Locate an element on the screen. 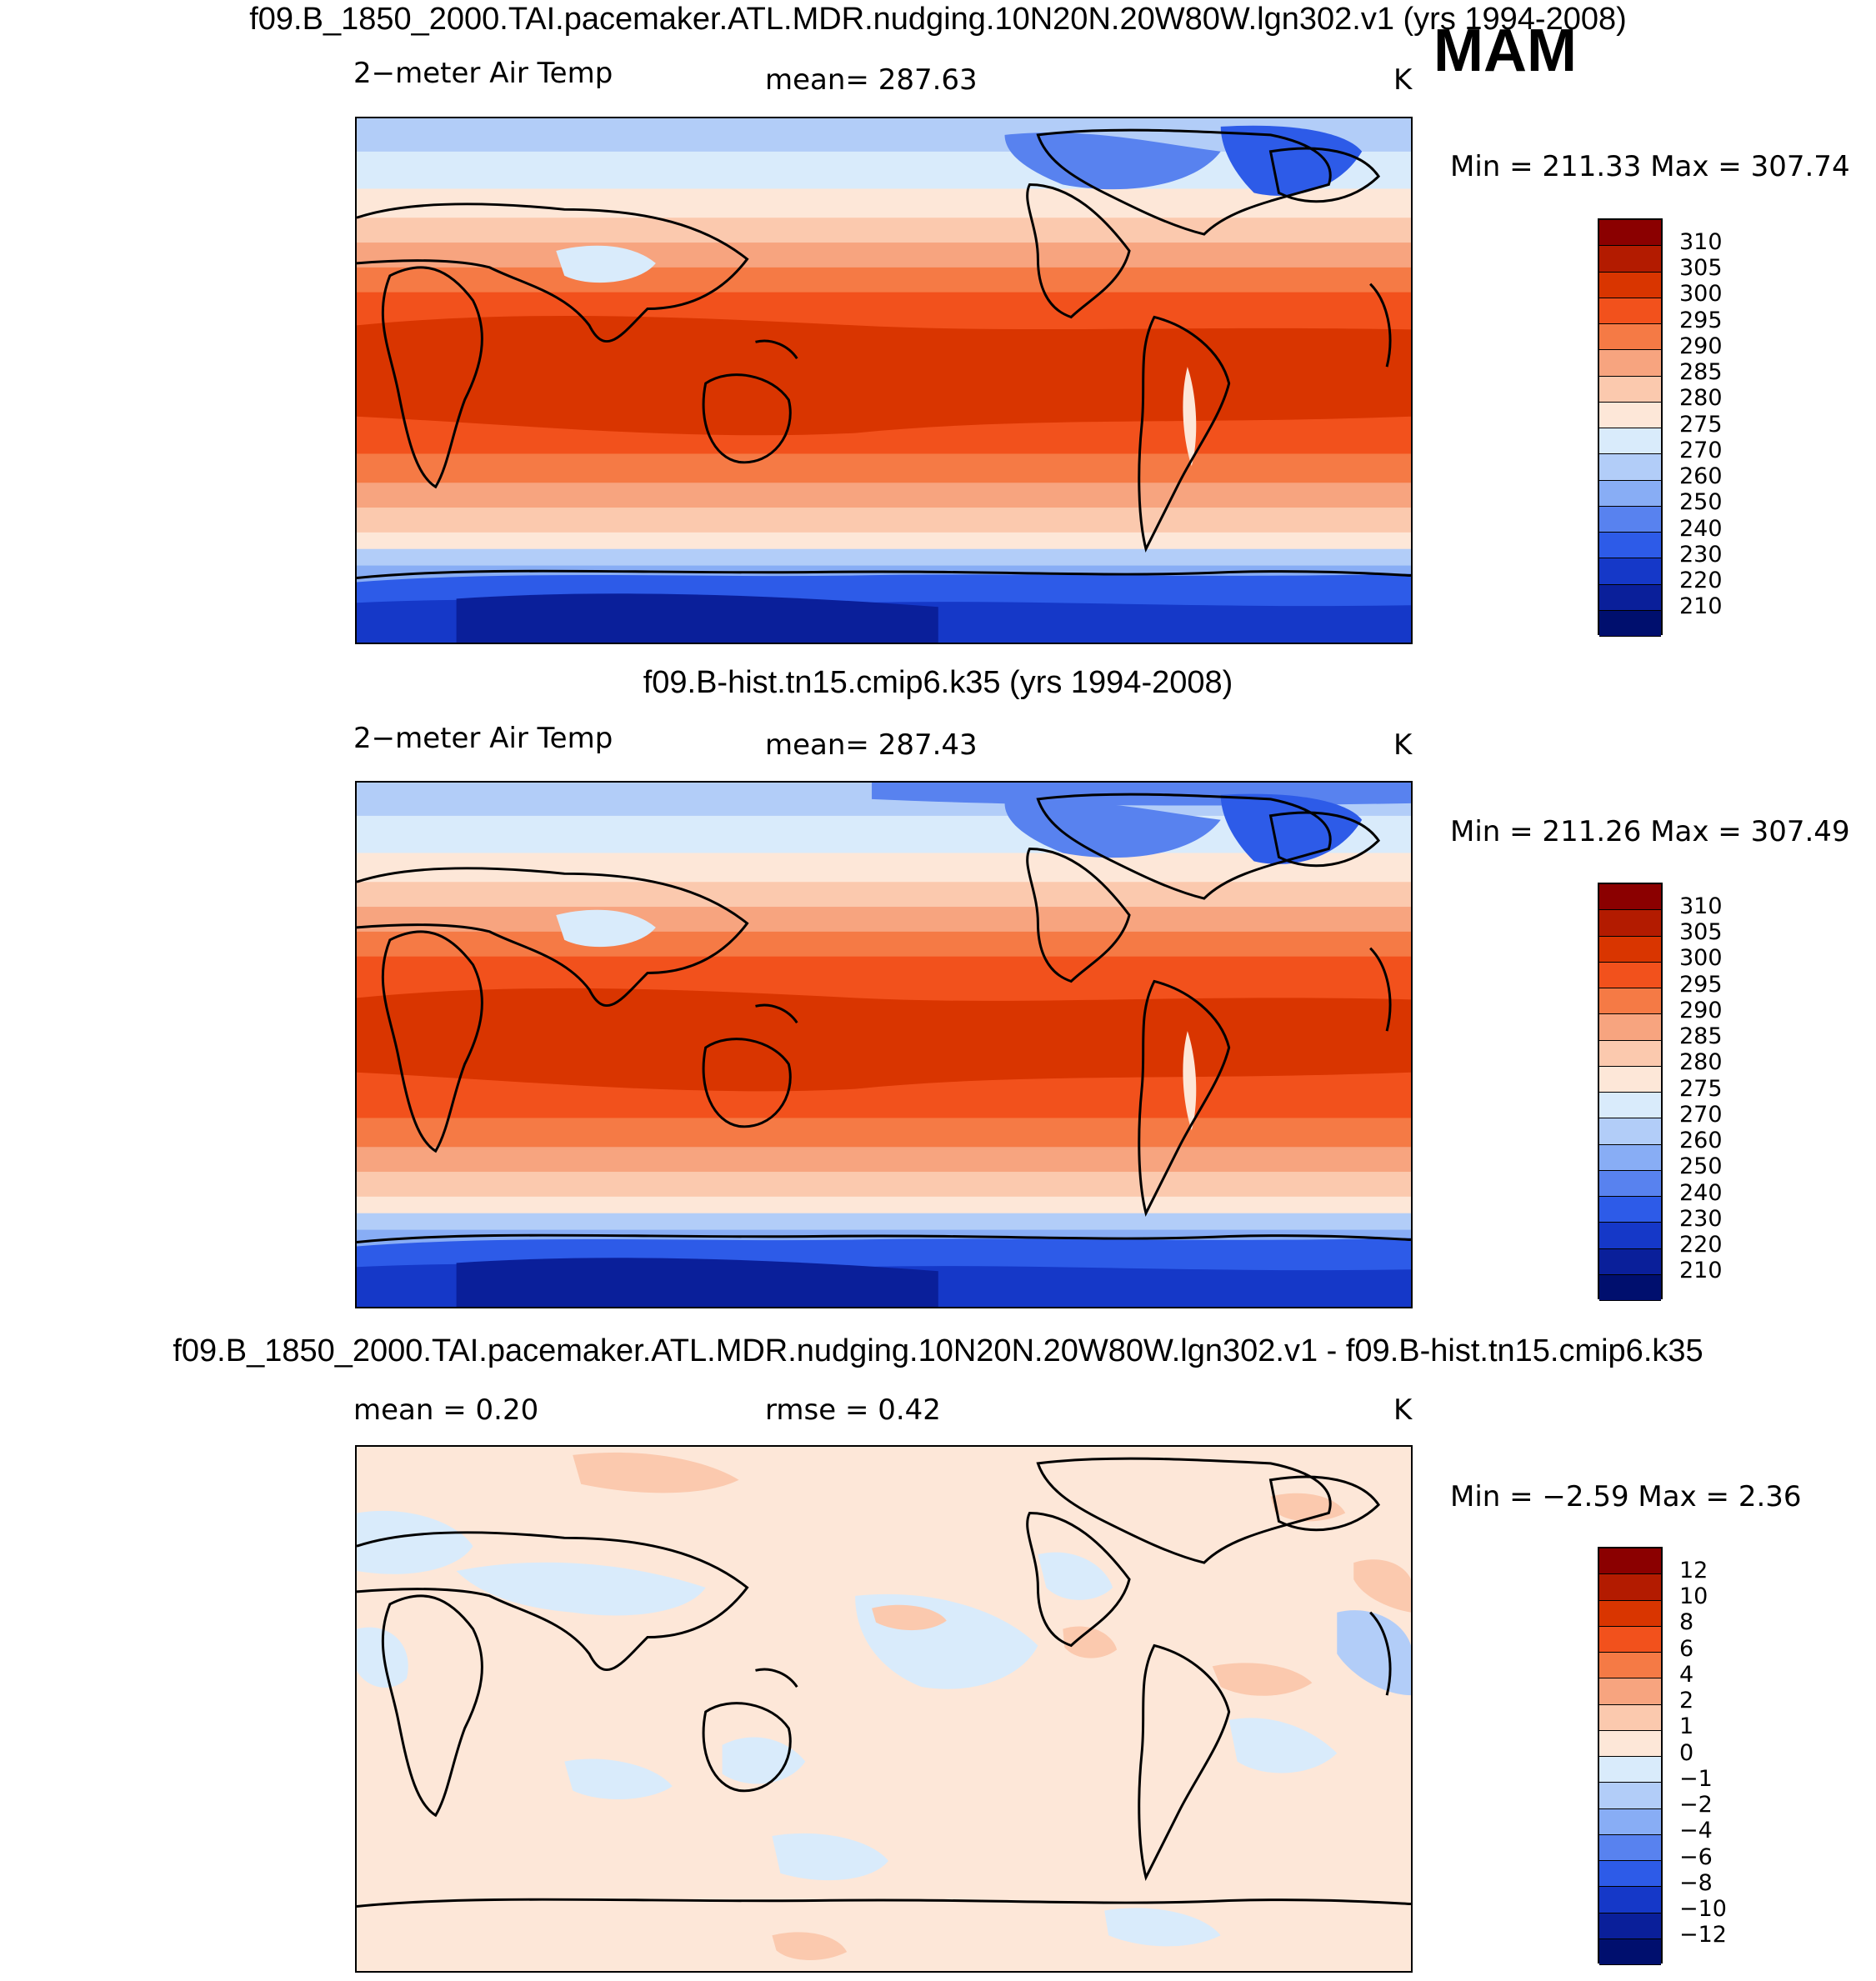  panel-2-map-field is located at coordinates (884, 1045).